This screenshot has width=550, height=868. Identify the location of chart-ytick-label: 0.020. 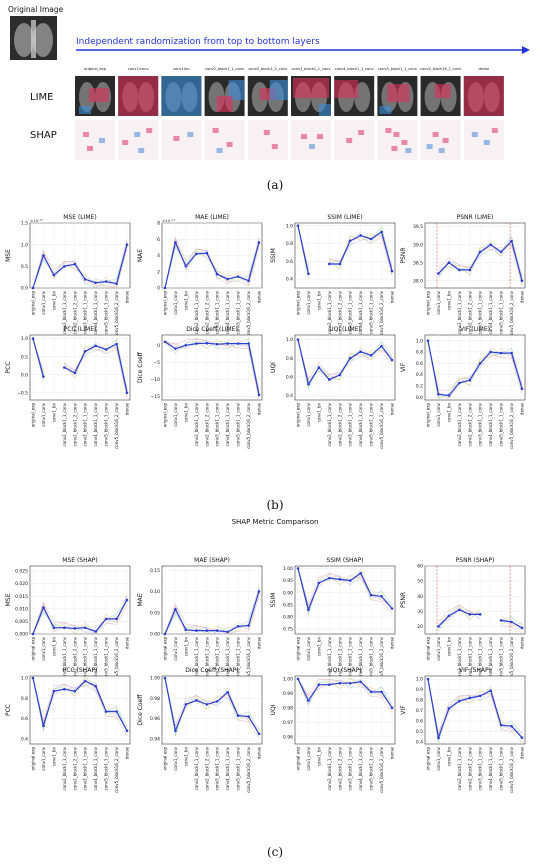
(21, 584).